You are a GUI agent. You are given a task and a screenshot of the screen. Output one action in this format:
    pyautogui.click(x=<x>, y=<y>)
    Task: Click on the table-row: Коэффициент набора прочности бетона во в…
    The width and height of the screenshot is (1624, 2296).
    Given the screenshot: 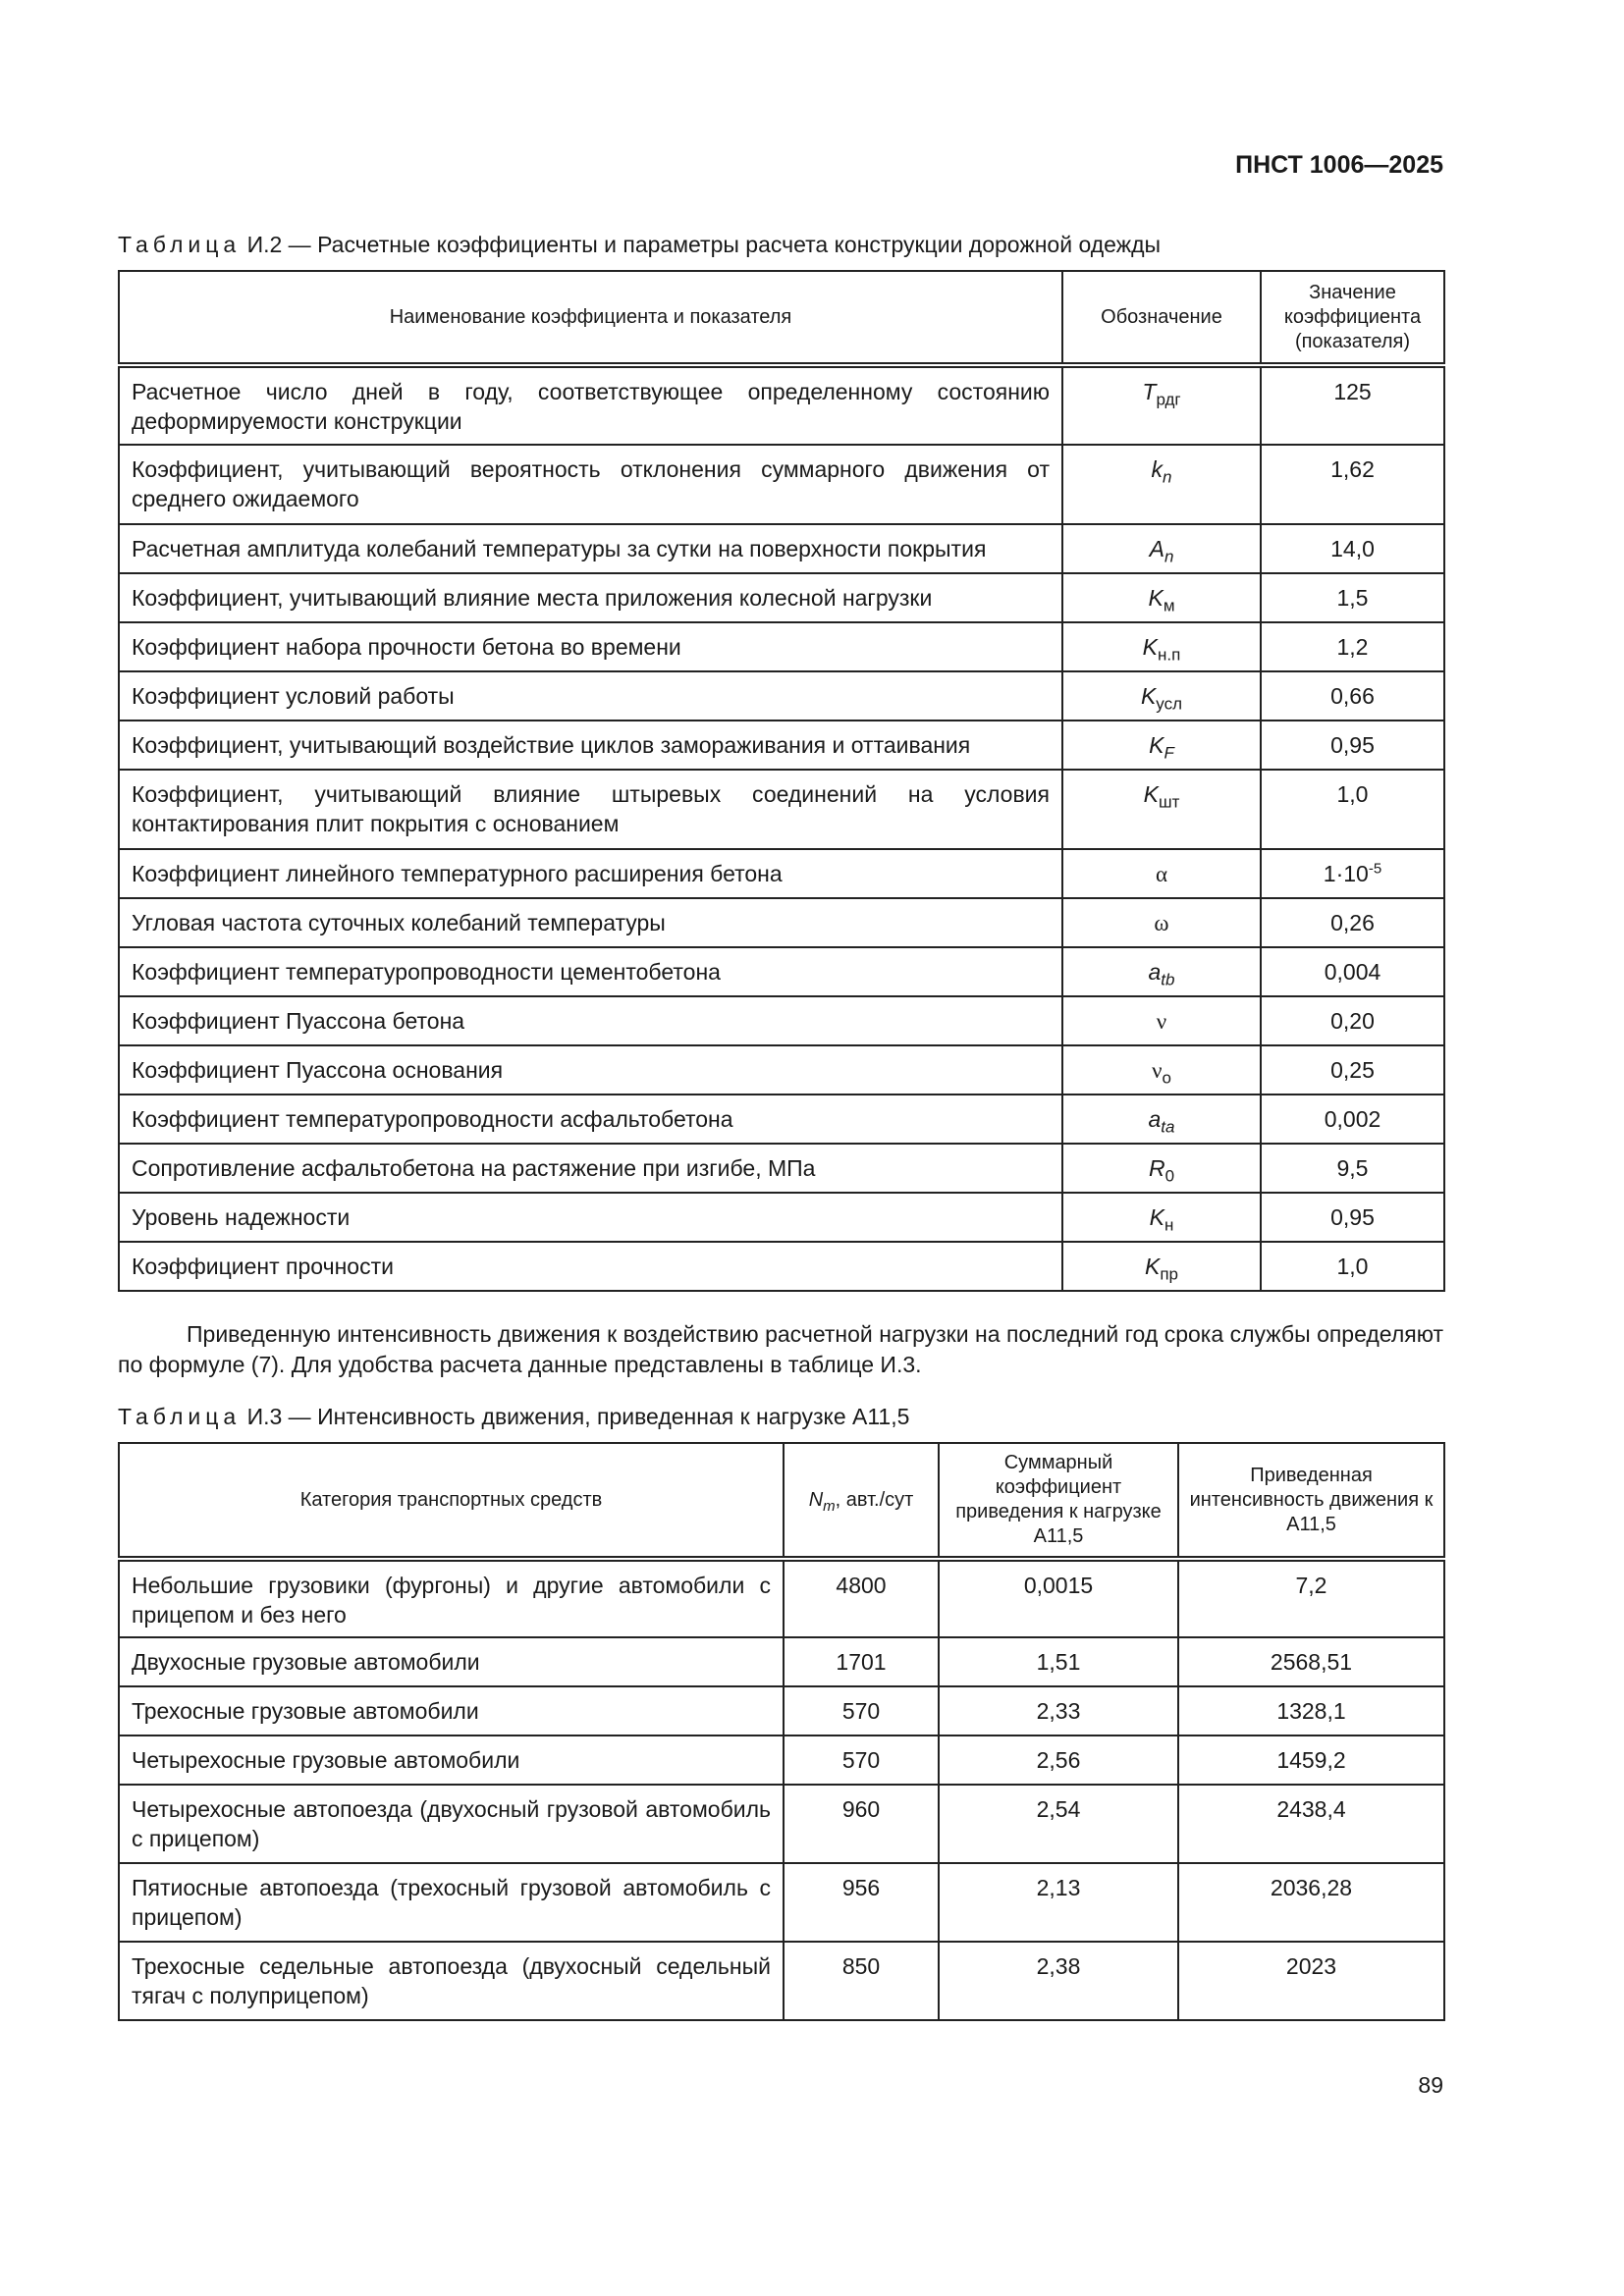 What is the action you would take?
    pyautogui.click(x=781, y=646)
    